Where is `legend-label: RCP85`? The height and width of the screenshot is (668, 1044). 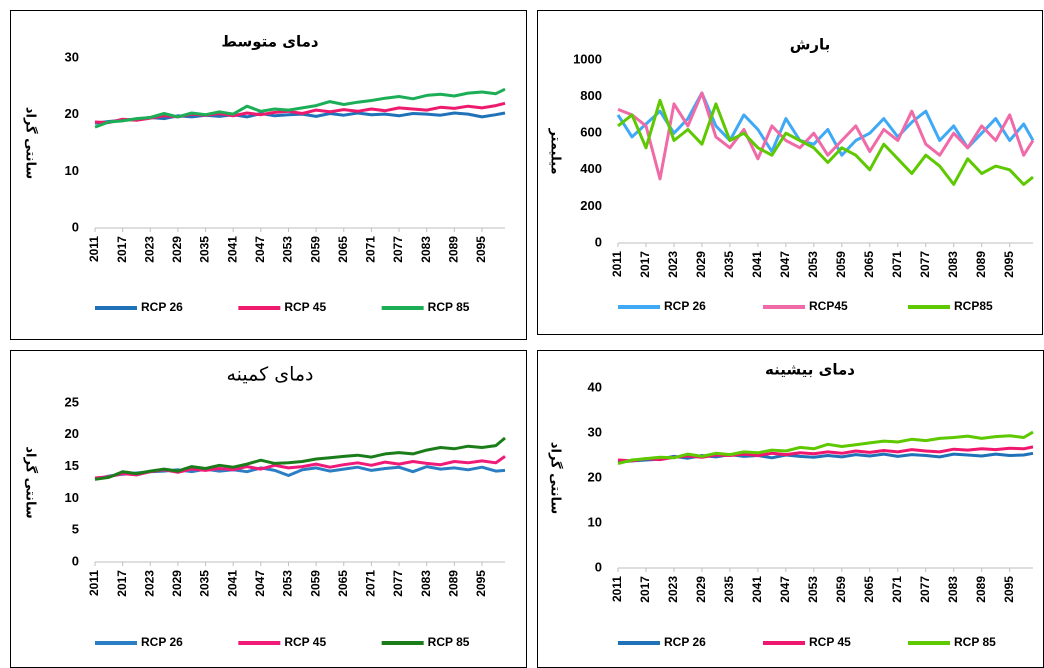 legend-label: RCP85 is located at coordinates (973, 306).